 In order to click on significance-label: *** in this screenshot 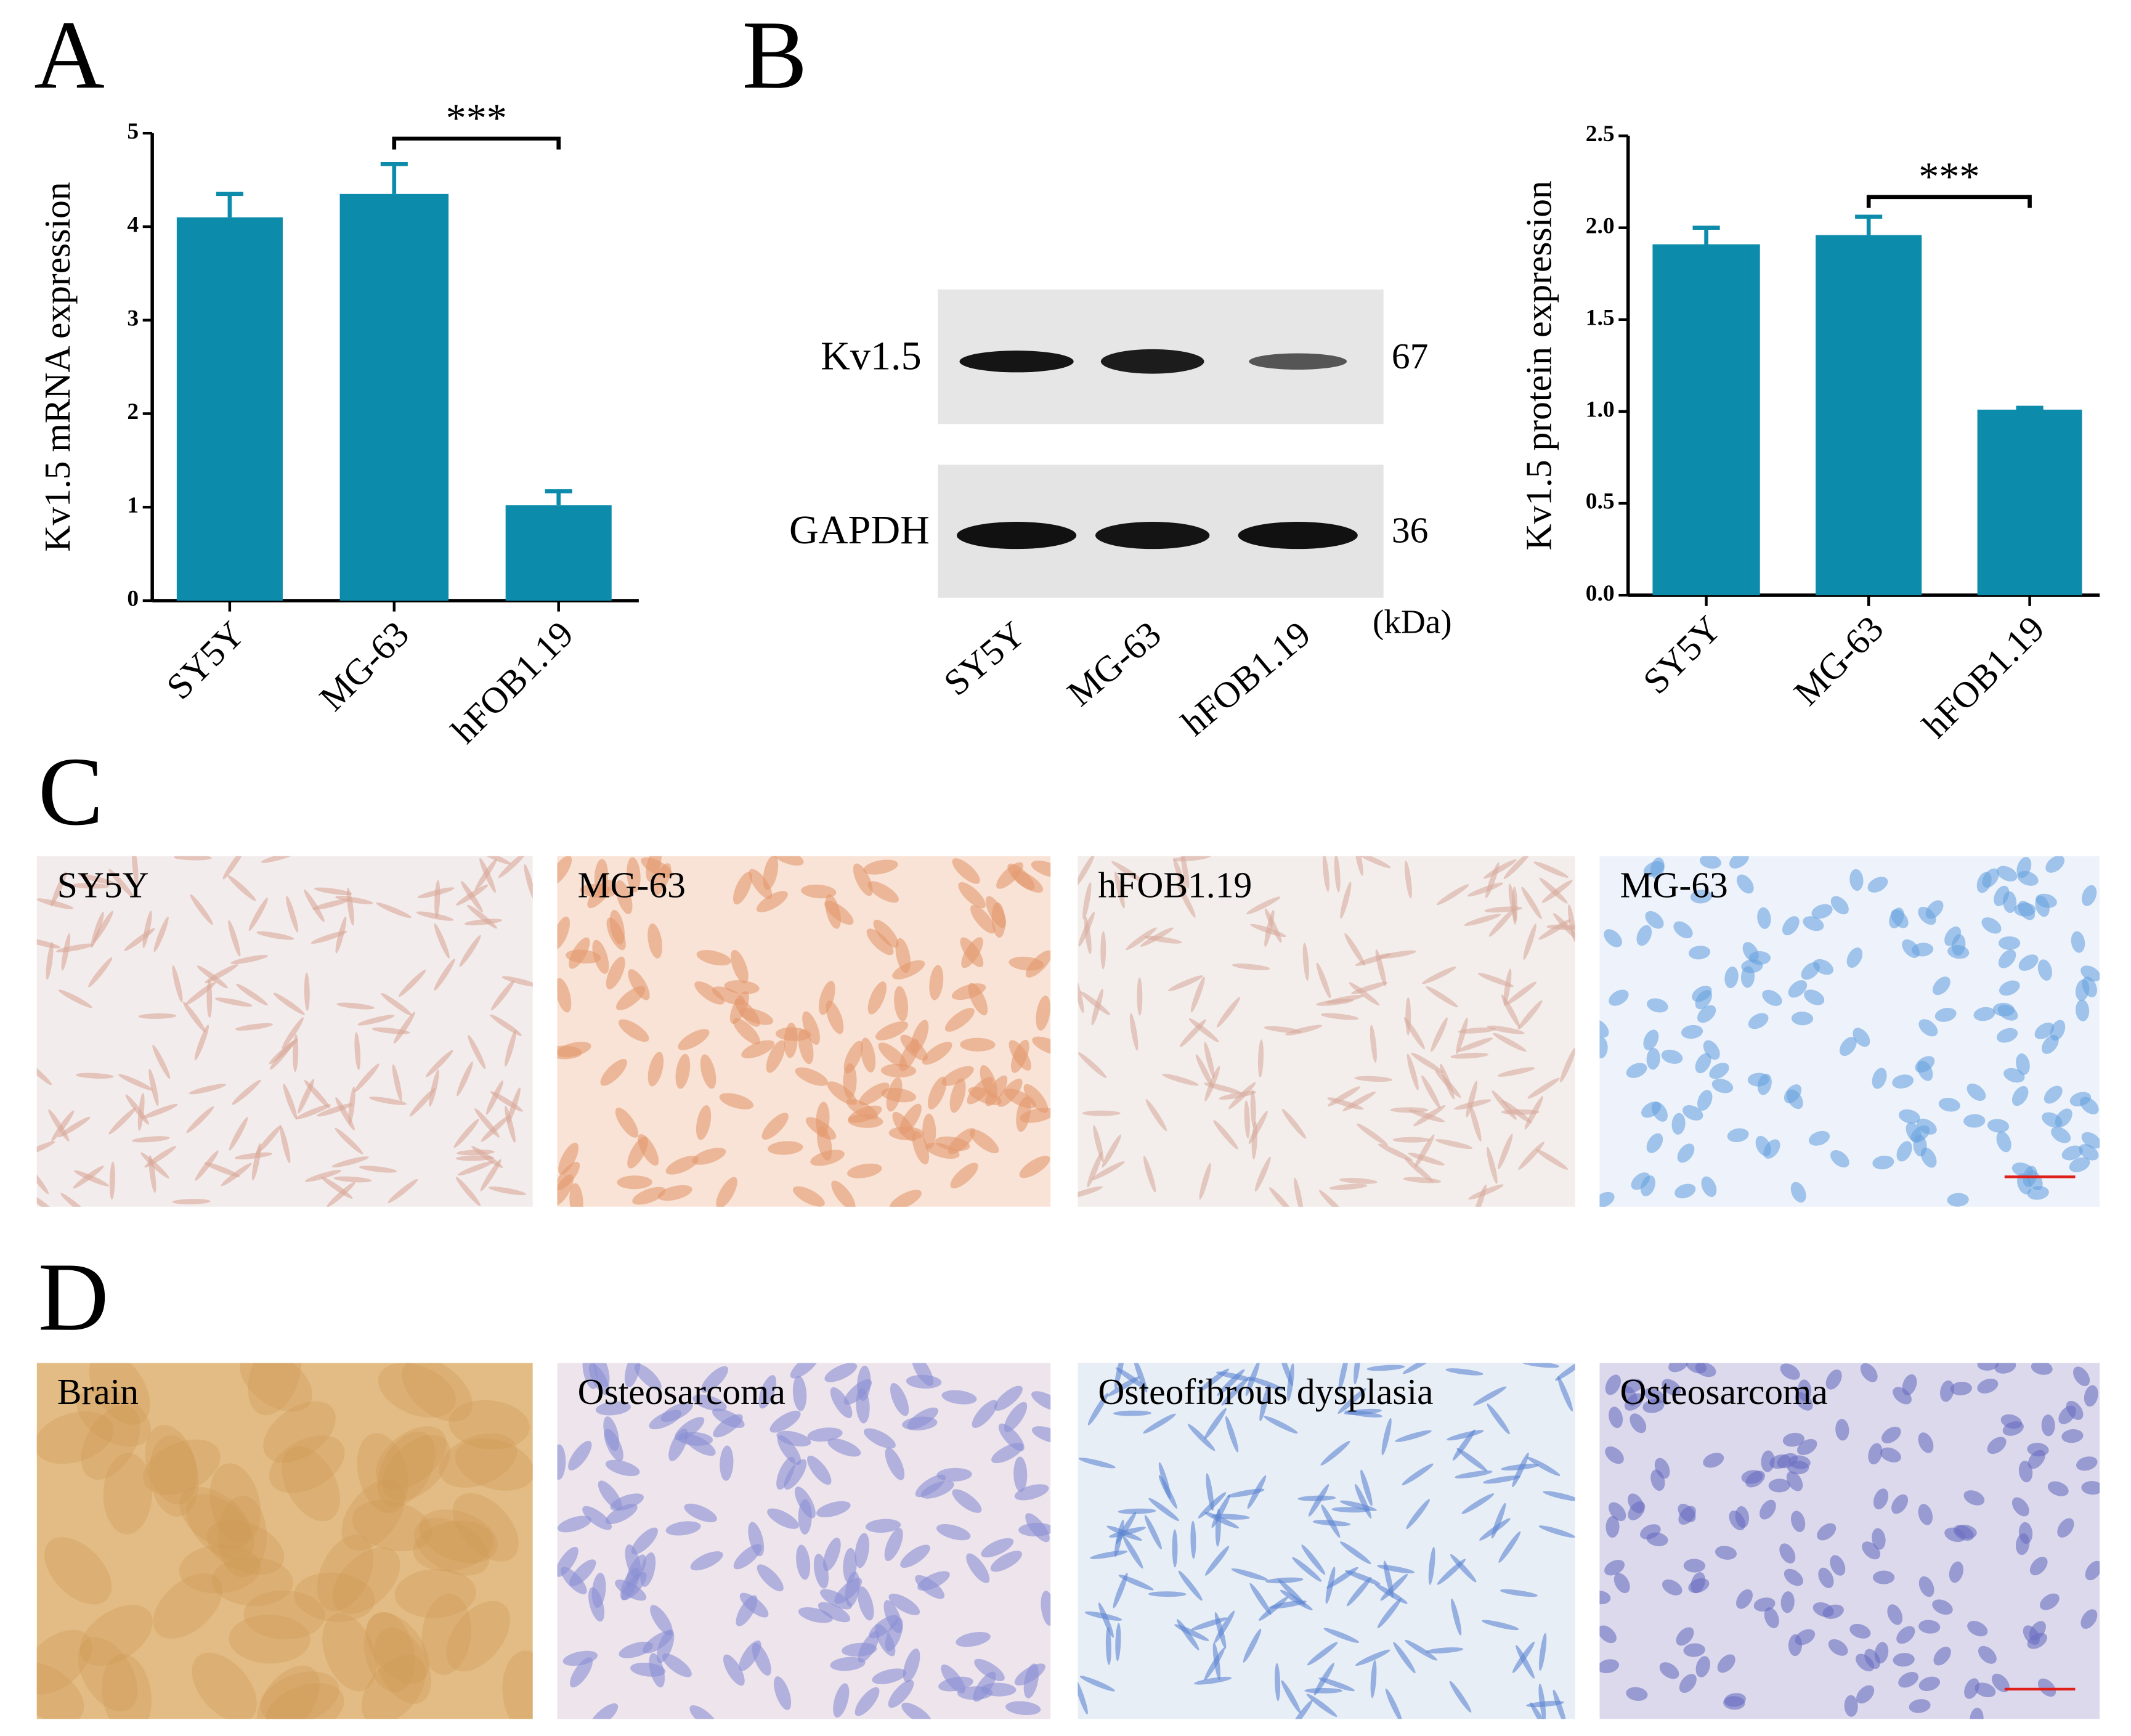, I will do `click(477, 119)`.